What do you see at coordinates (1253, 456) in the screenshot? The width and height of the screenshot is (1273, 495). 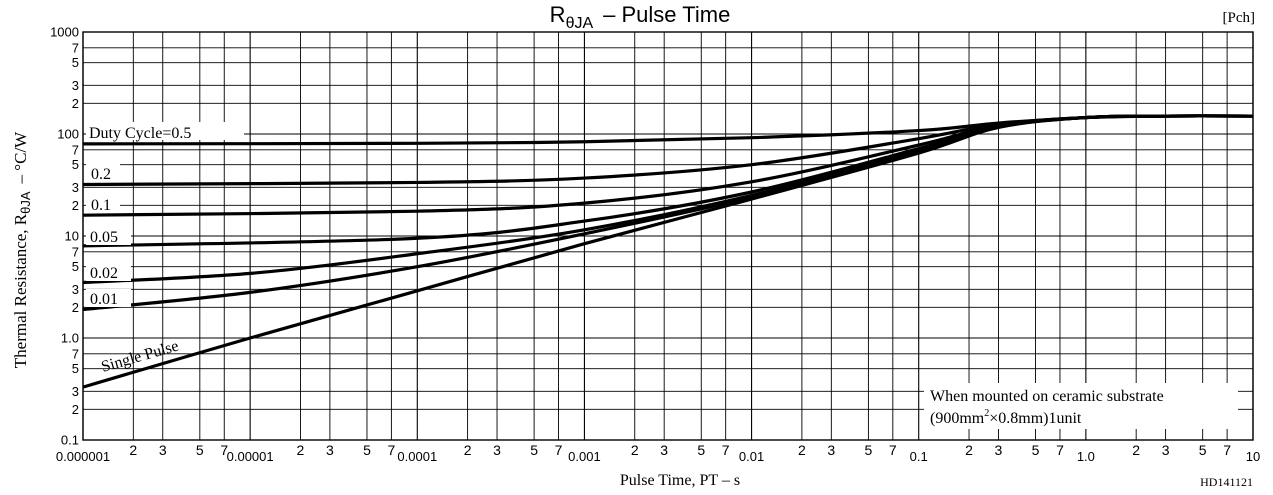 I see `x-tick-label: 10` at bounding box center [1253, 456].